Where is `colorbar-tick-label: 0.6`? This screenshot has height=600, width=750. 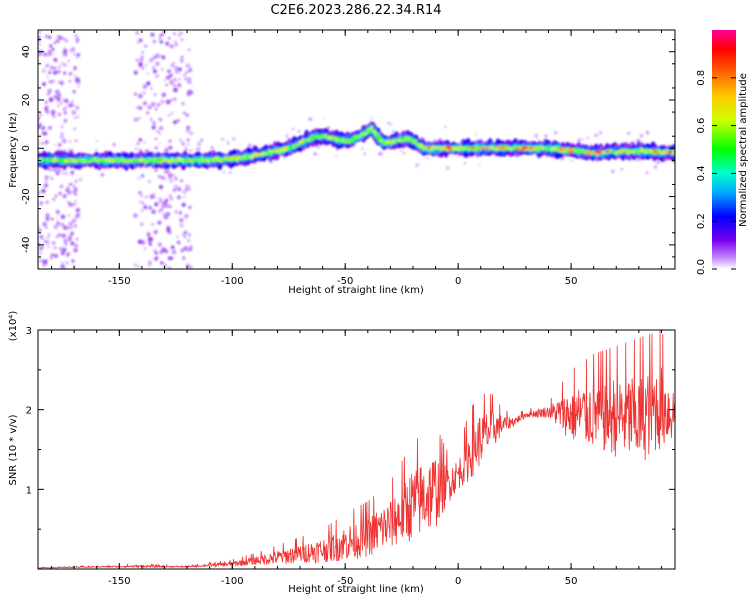 colorbar-tick-label: 0.6 is located at coordinates (701, 126).